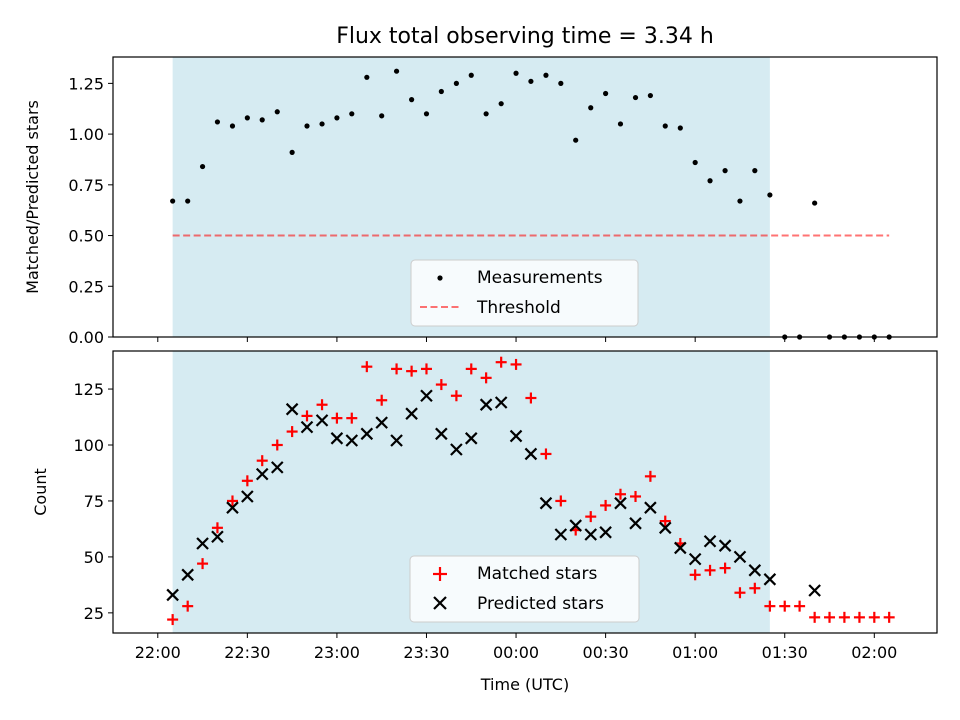 The height and width of the screenshot is (720, 960). I want to click on top-y-tick-label: 1.25, so click(86, 83).